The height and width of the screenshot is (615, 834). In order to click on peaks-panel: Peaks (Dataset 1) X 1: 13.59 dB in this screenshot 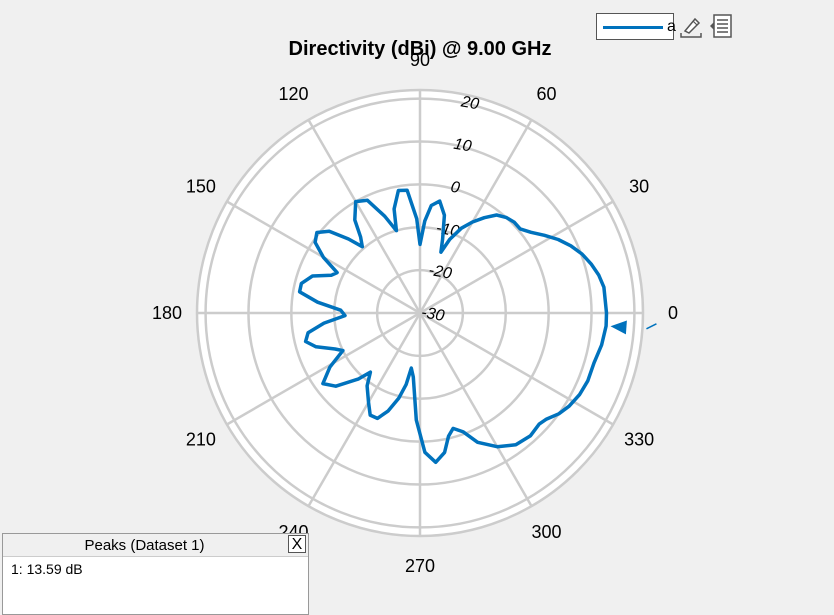, I will do `click(155, 574)`.